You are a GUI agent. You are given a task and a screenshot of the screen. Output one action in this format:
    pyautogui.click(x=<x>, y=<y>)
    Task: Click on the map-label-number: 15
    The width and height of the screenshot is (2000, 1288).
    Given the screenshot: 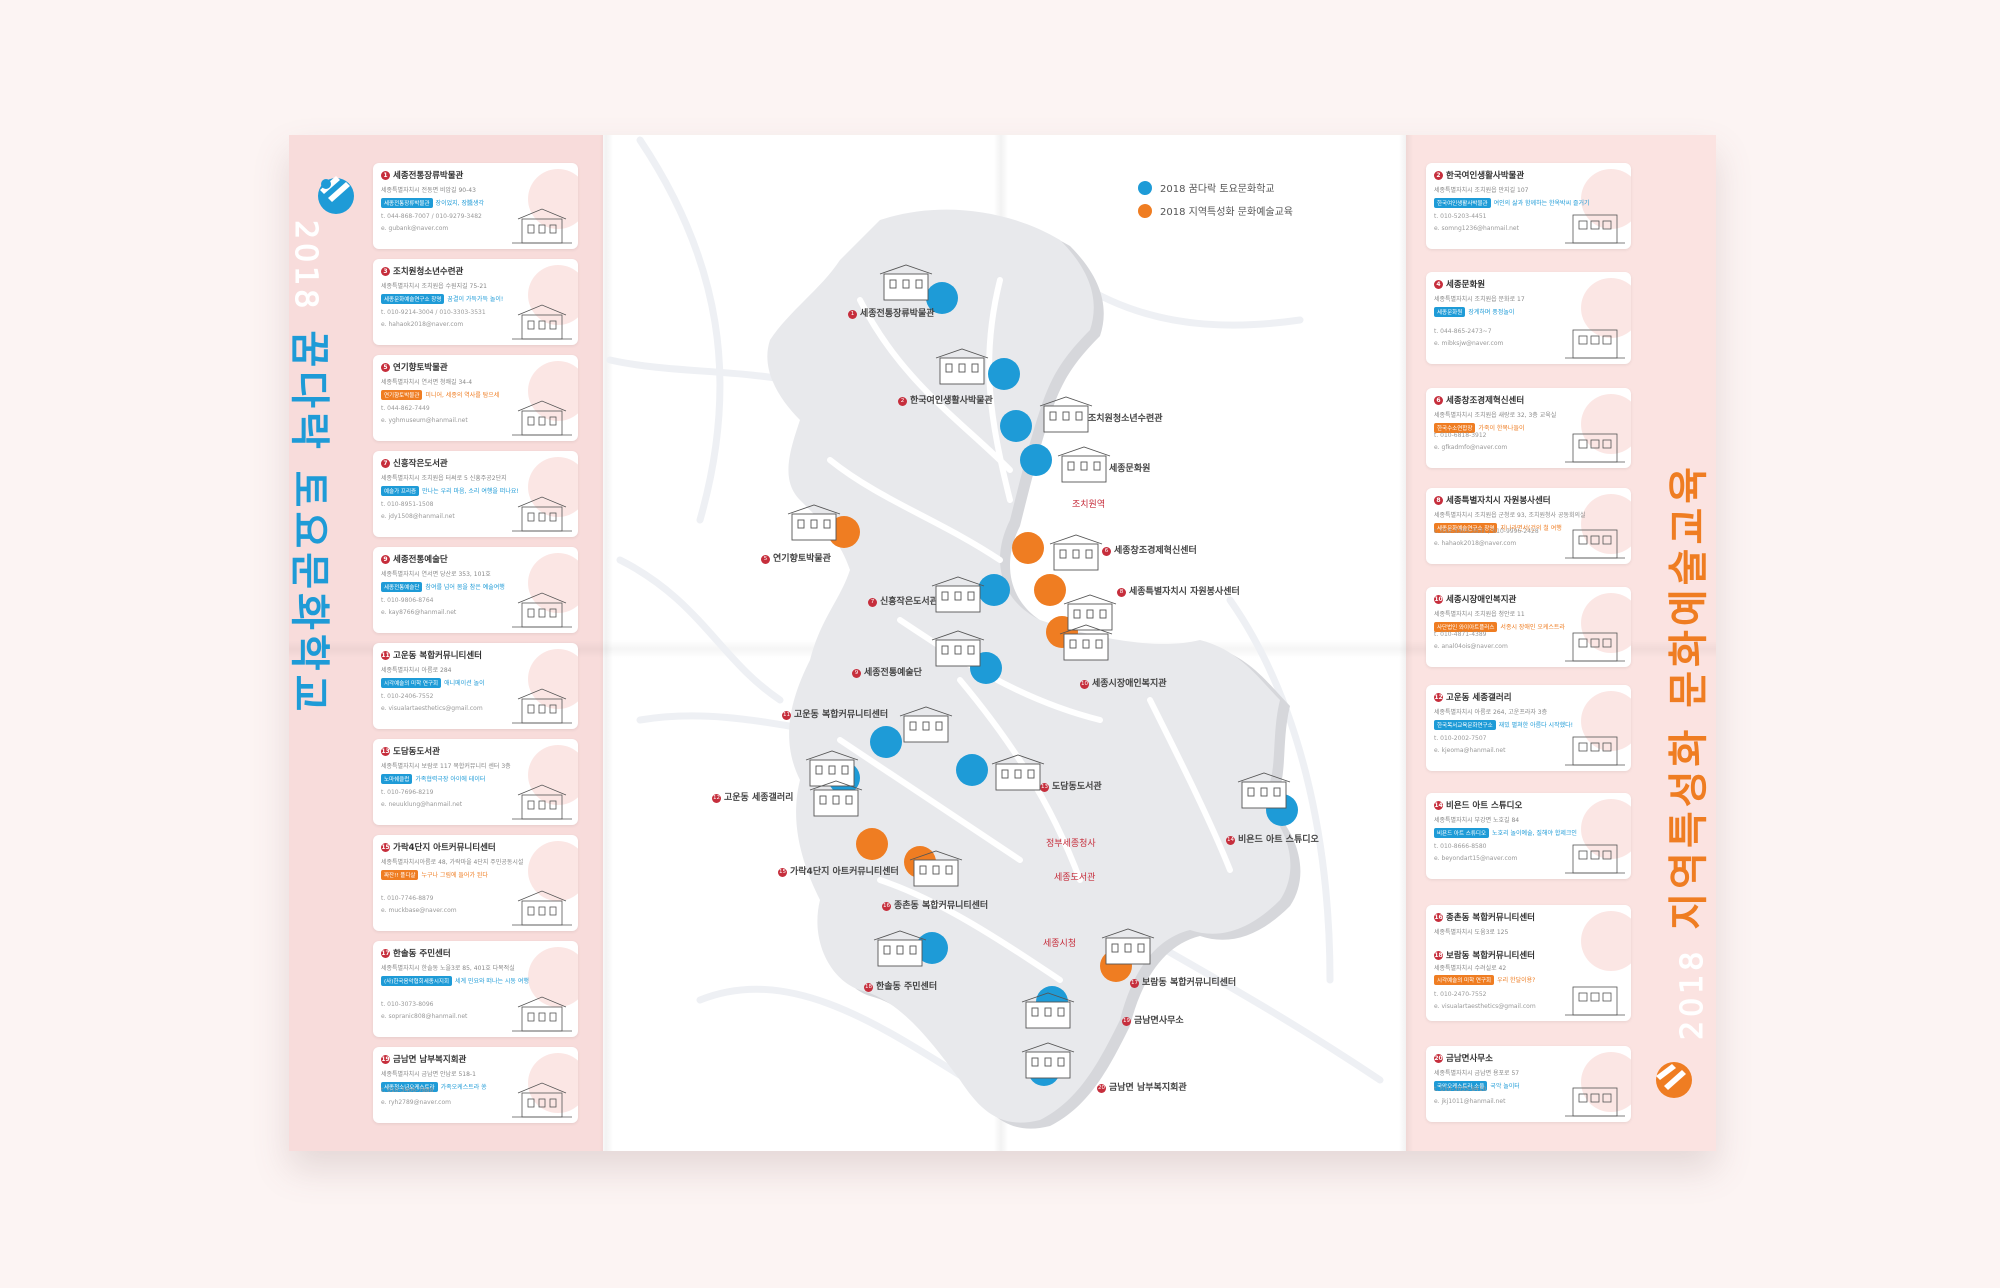 What is the action you would take?
    pyautogui.click(x=782, y=872)
    